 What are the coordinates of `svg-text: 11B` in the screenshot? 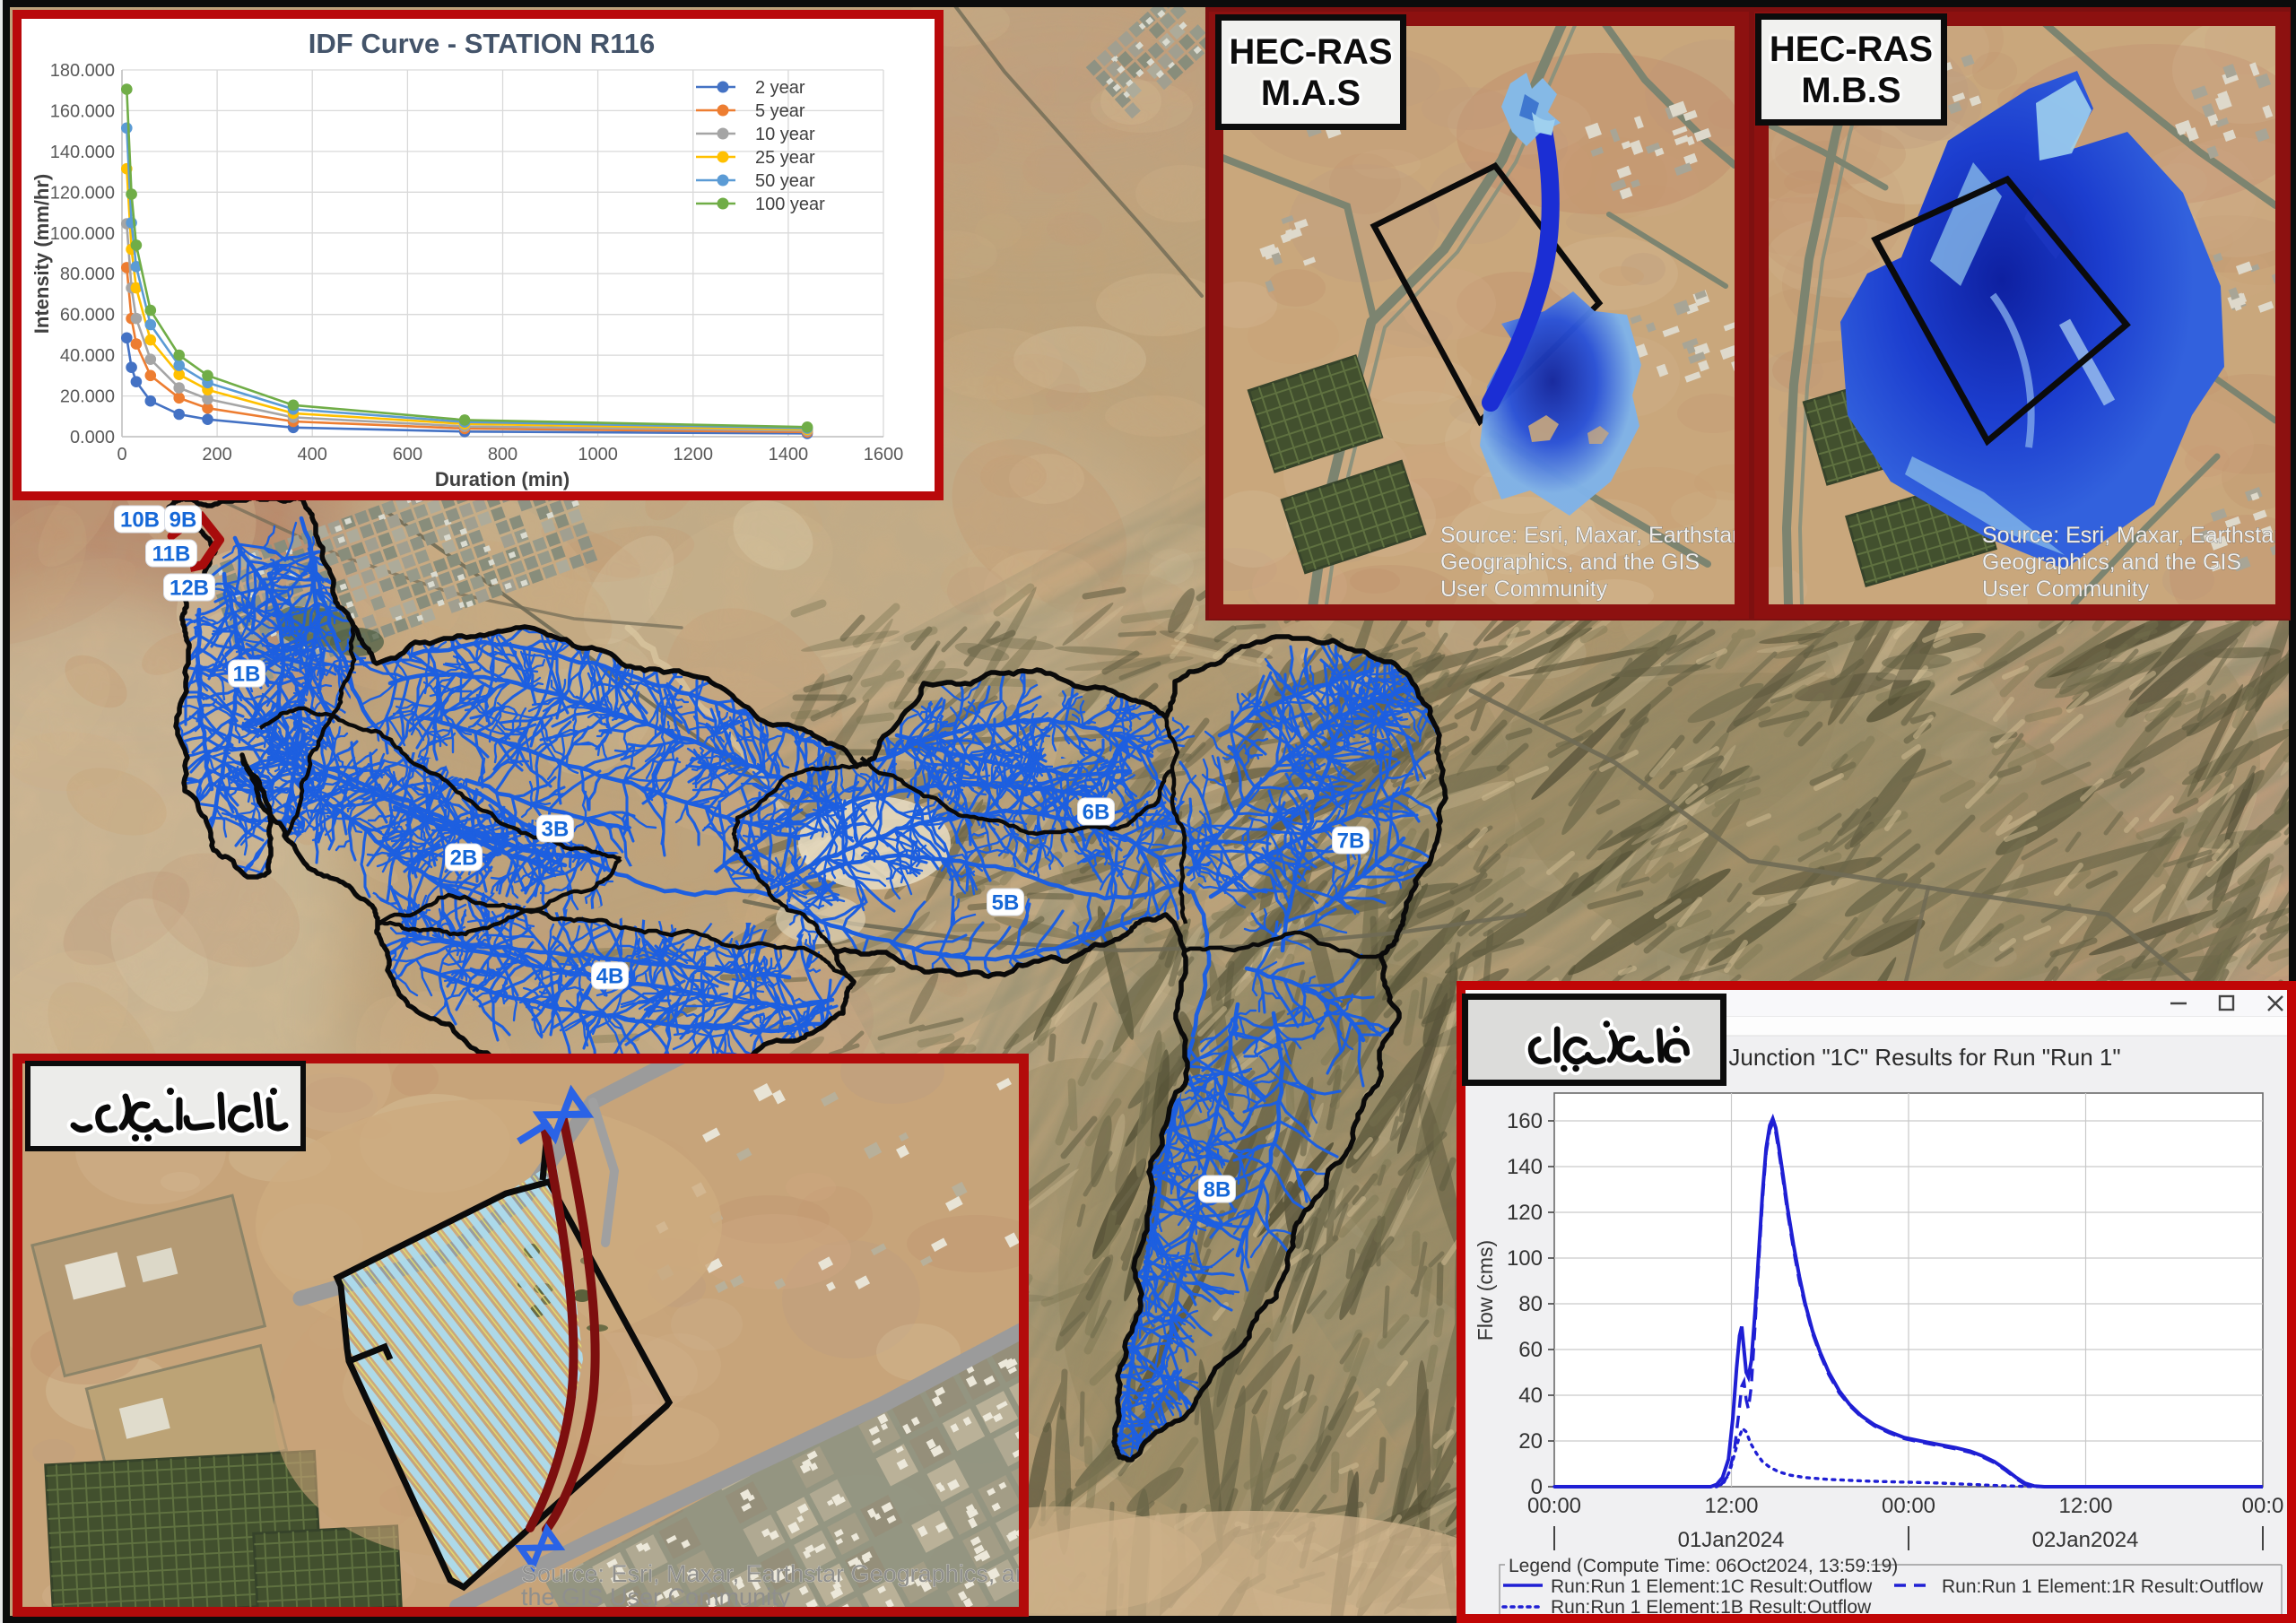 It's located at (171, 554).